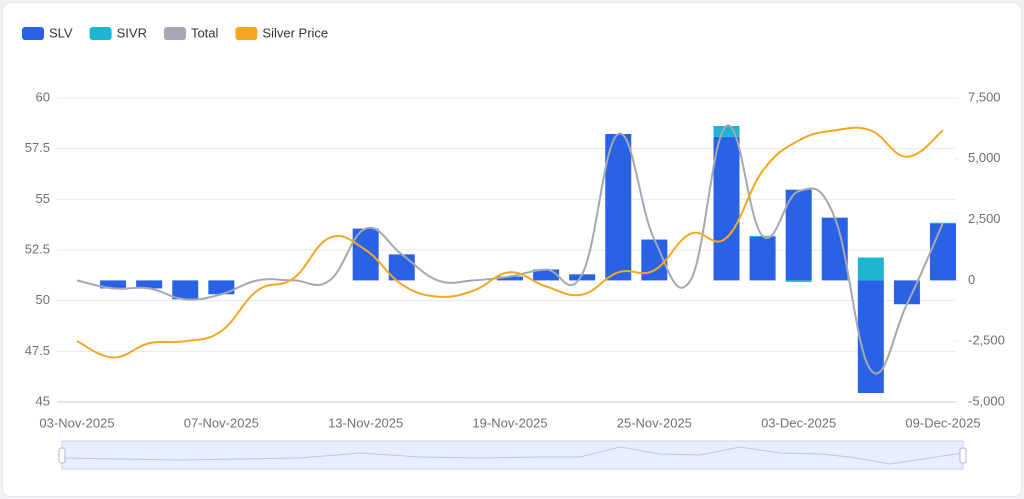  What do you see at coordinates (132, 32) in the screenshot?
I see `legend-label: SIVR` at bounding box center [132, 32].